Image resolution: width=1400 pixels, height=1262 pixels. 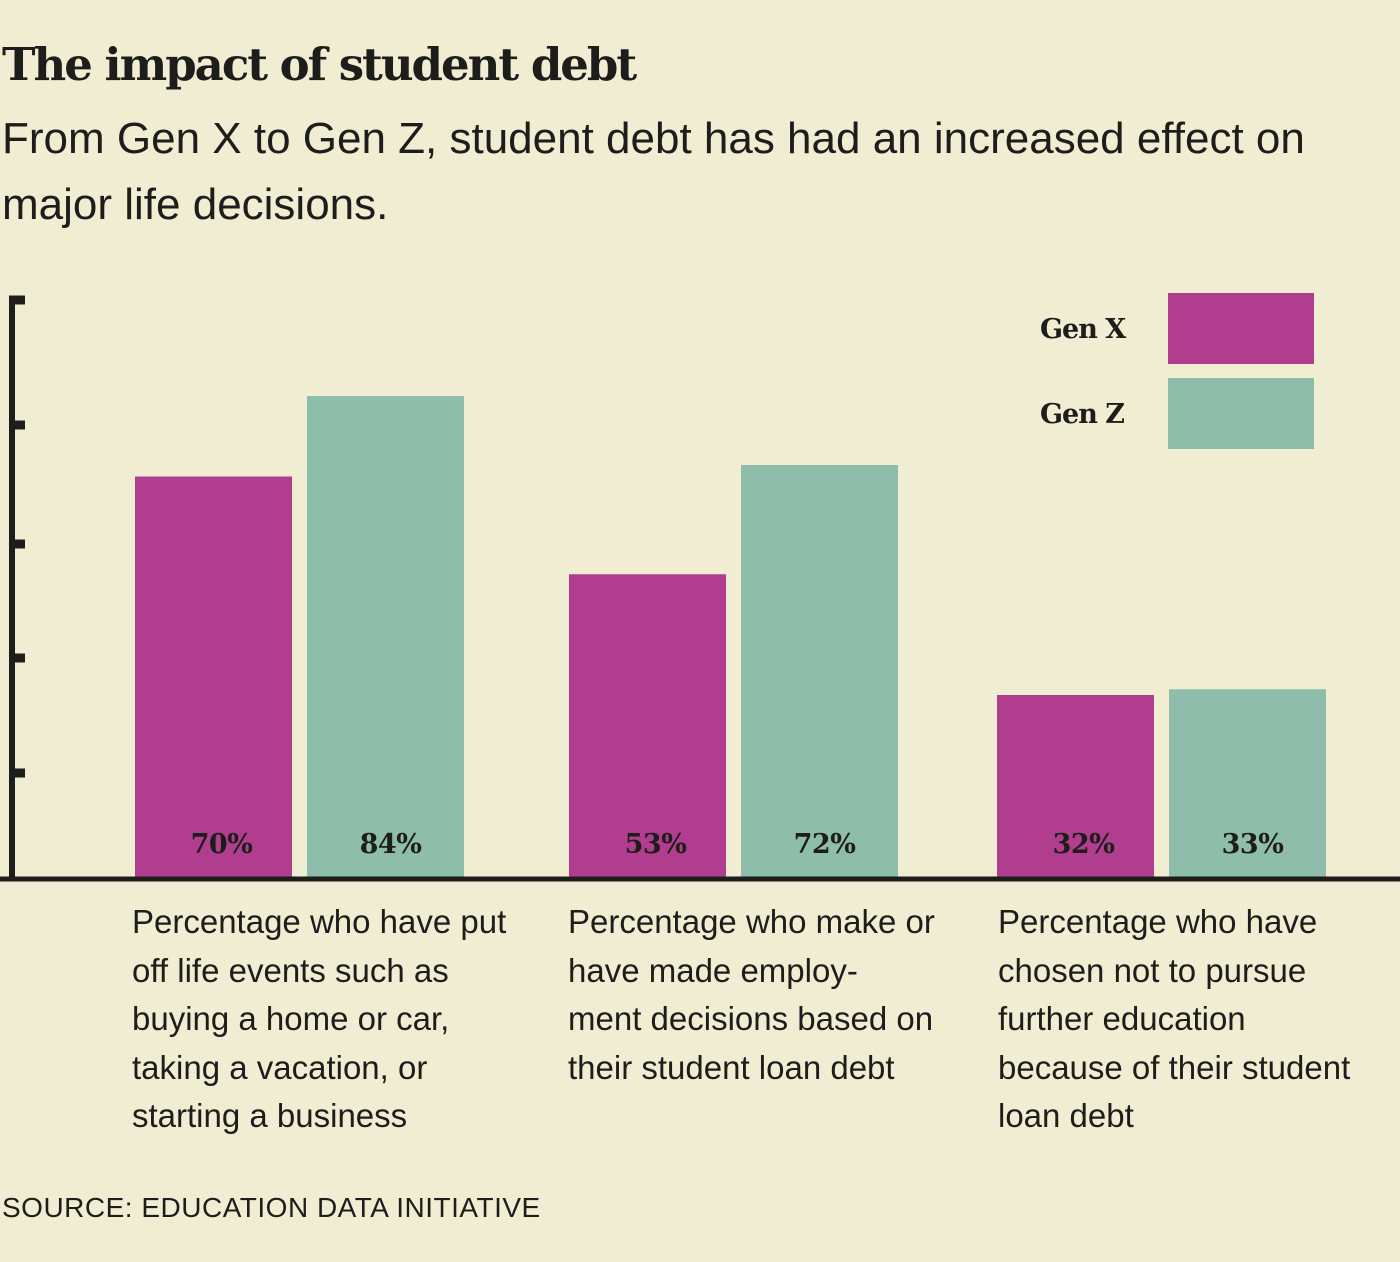 What do you see at coordinates (1241, 328) in the screenshot?
I see `legend-swatch-gen-x` at bounding box center [1241, 328].